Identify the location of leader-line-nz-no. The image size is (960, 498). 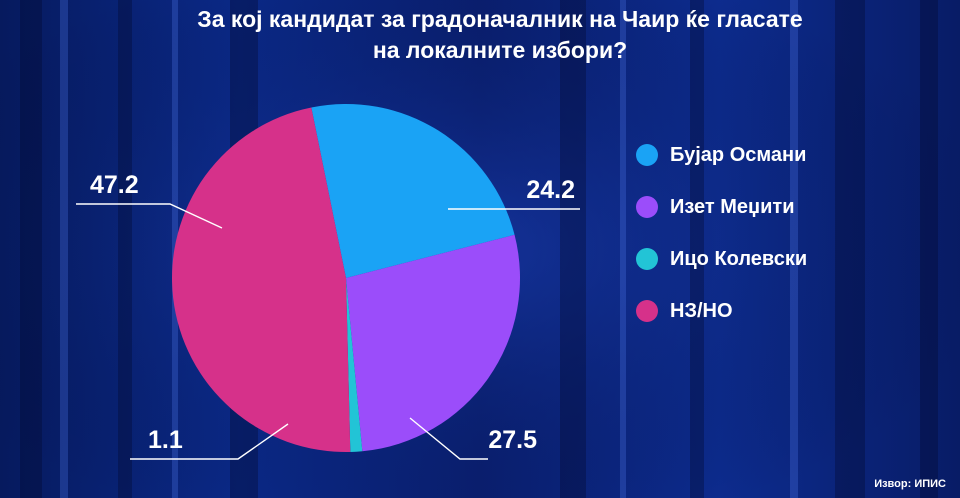
(149, 216).